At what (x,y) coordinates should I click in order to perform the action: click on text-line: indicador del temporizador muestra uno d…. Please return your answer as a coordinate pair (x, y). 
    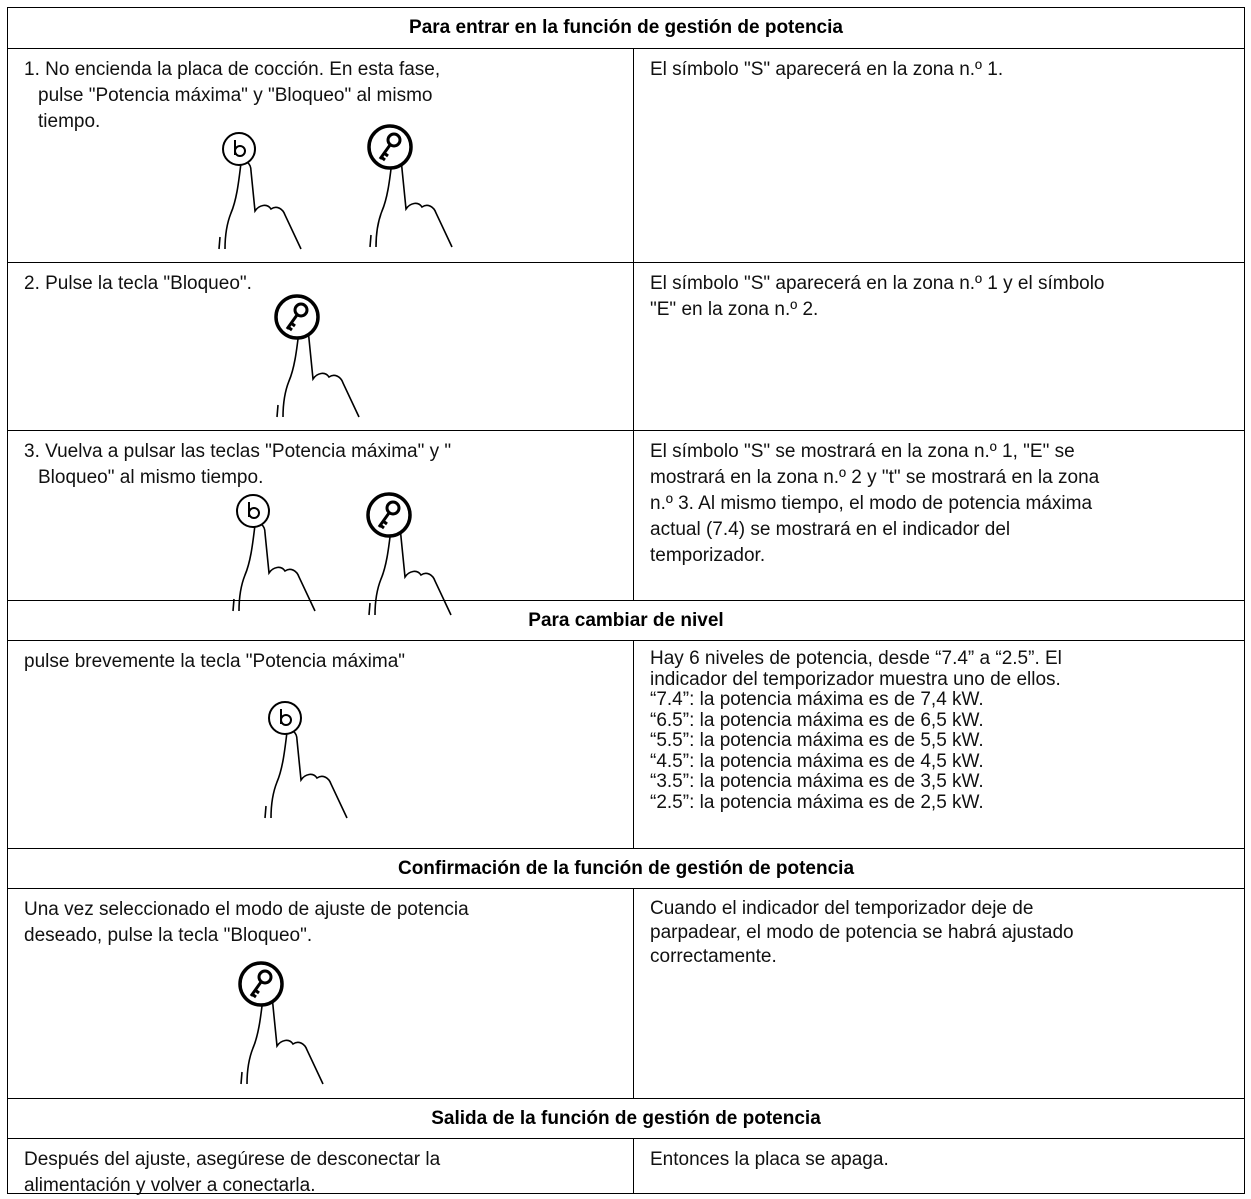
    Looking at the image, I should click on (855, 679).